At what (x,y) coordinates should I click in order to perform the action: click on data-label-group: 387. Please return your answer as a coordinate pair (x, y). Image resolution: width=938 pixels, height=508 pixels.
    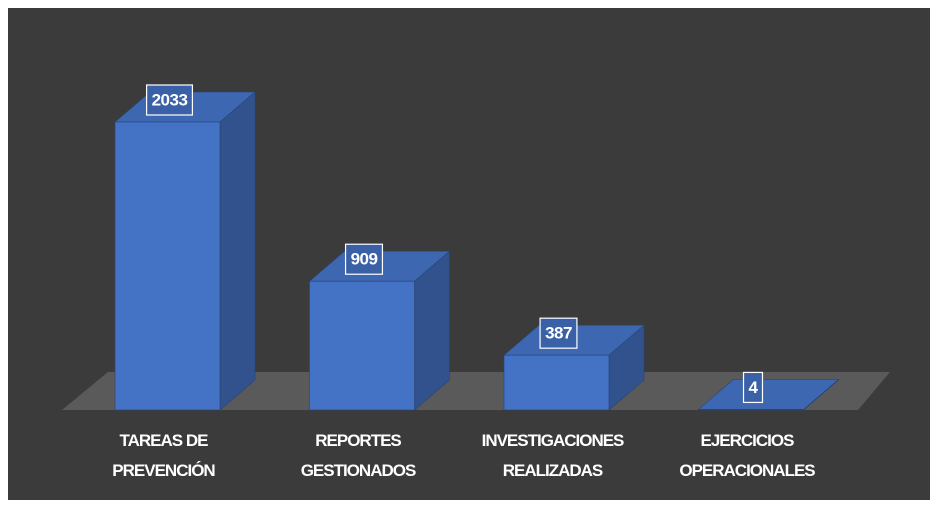
    Looking at the image, I should click on (558, 333).